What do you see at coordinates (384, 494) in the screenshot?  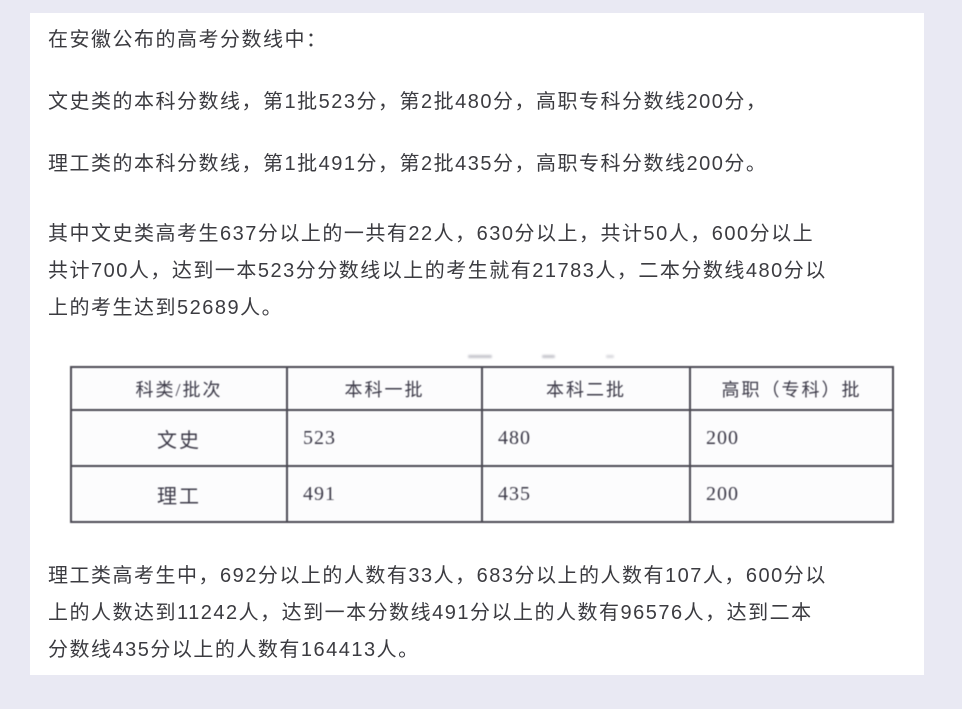 I see `cell-tier1-score: 491` at bounding box center [384, 494].